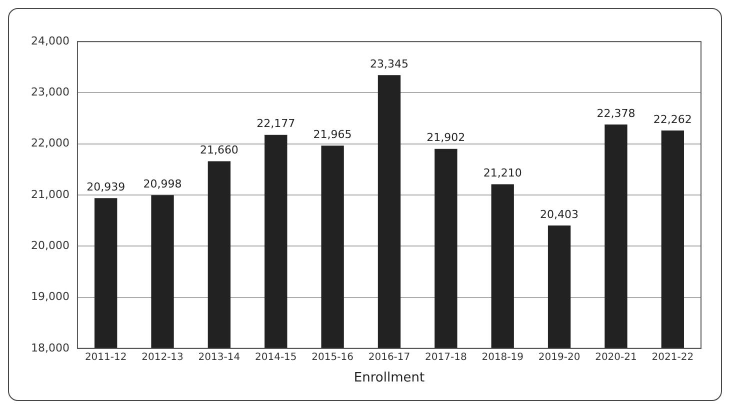 Image resolution: width=732 pixels, height=411 pixels. What do you see at coordinates (389, 378) in the screenshot?
I see `x-axis-title: Enrollment` at bounding box center [389, 378].